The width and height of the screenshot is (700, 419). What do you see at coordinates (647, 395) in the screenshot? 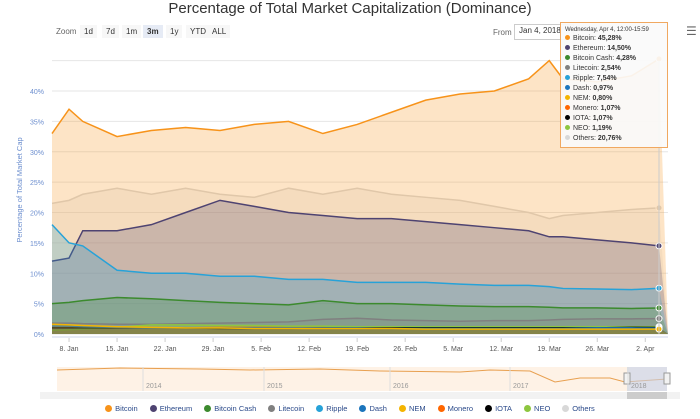
I see `scrollbar-thumb` at bounding box center [647, 395].